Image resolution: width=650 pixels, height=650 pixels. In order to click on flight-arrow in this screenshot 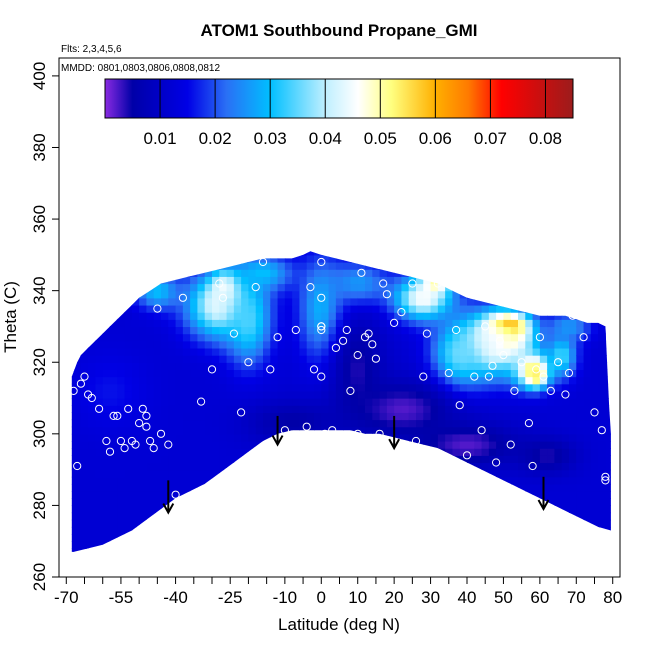, I will do `click(277, 431)`.